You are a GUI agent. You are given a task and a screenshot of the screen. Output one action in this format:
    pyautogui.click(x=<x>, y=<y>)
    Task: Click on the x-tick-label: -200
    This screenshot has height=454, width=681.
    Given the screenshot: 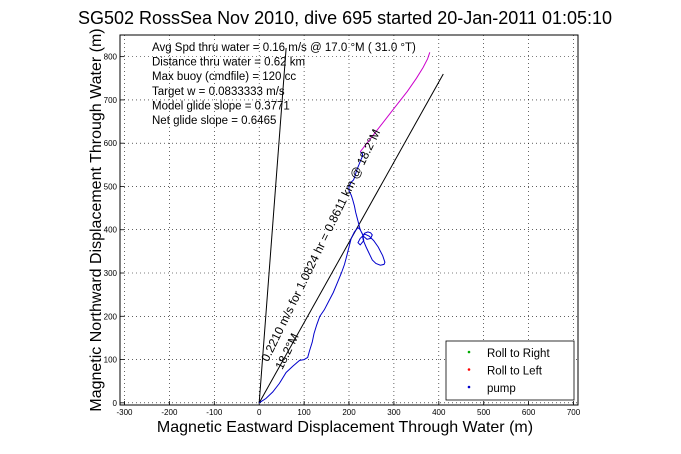 What is the action you would take?
    pyautogui.click(x=169, y=412)
    